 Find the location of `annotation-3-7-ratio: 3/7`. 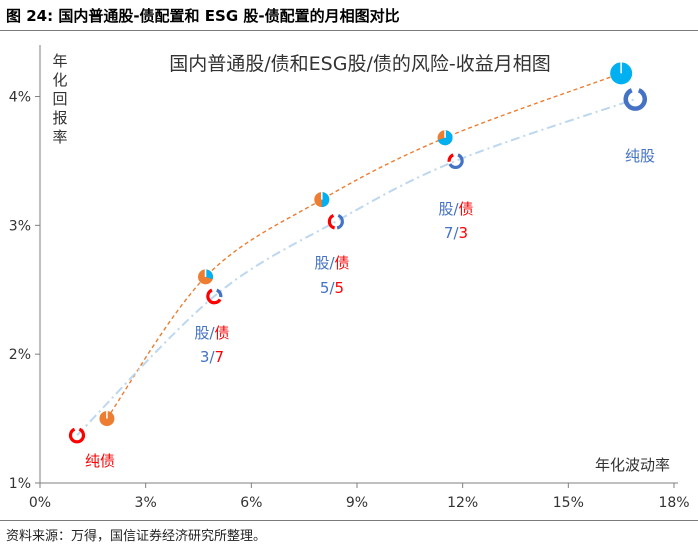

annotation-3-7-ratio: 3/7 is located at coordinates (212, 357).